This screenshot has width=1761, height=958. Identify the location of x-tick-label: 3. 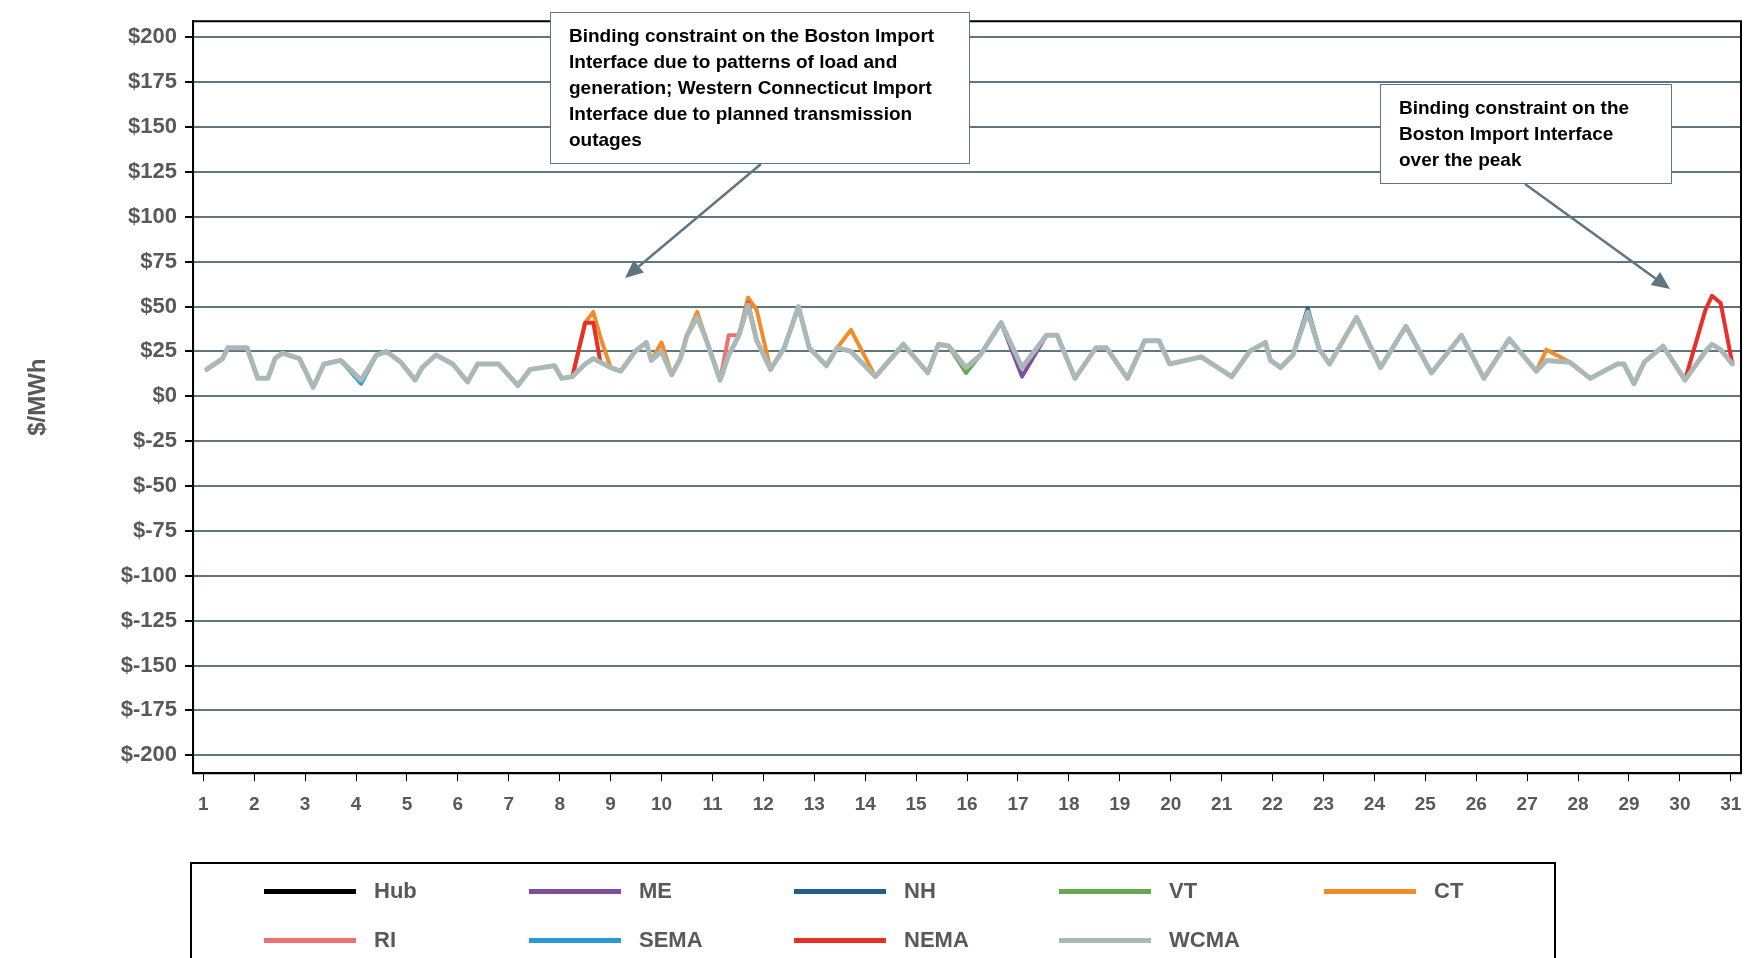
(305, 803).